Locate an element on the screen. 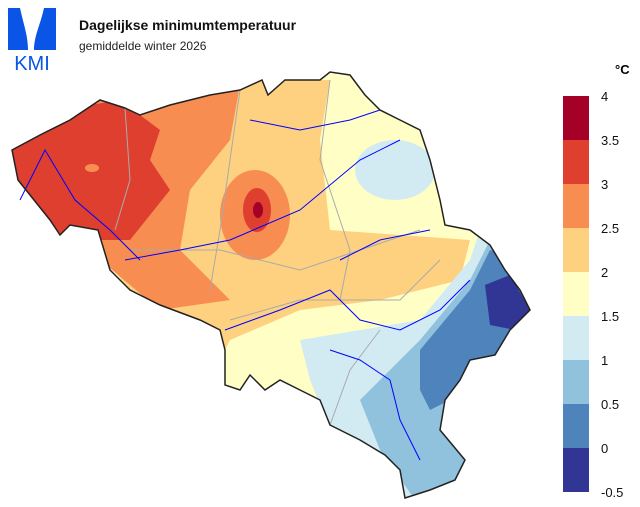  zone-1-1.5-north is located at coordinates (395, 170).